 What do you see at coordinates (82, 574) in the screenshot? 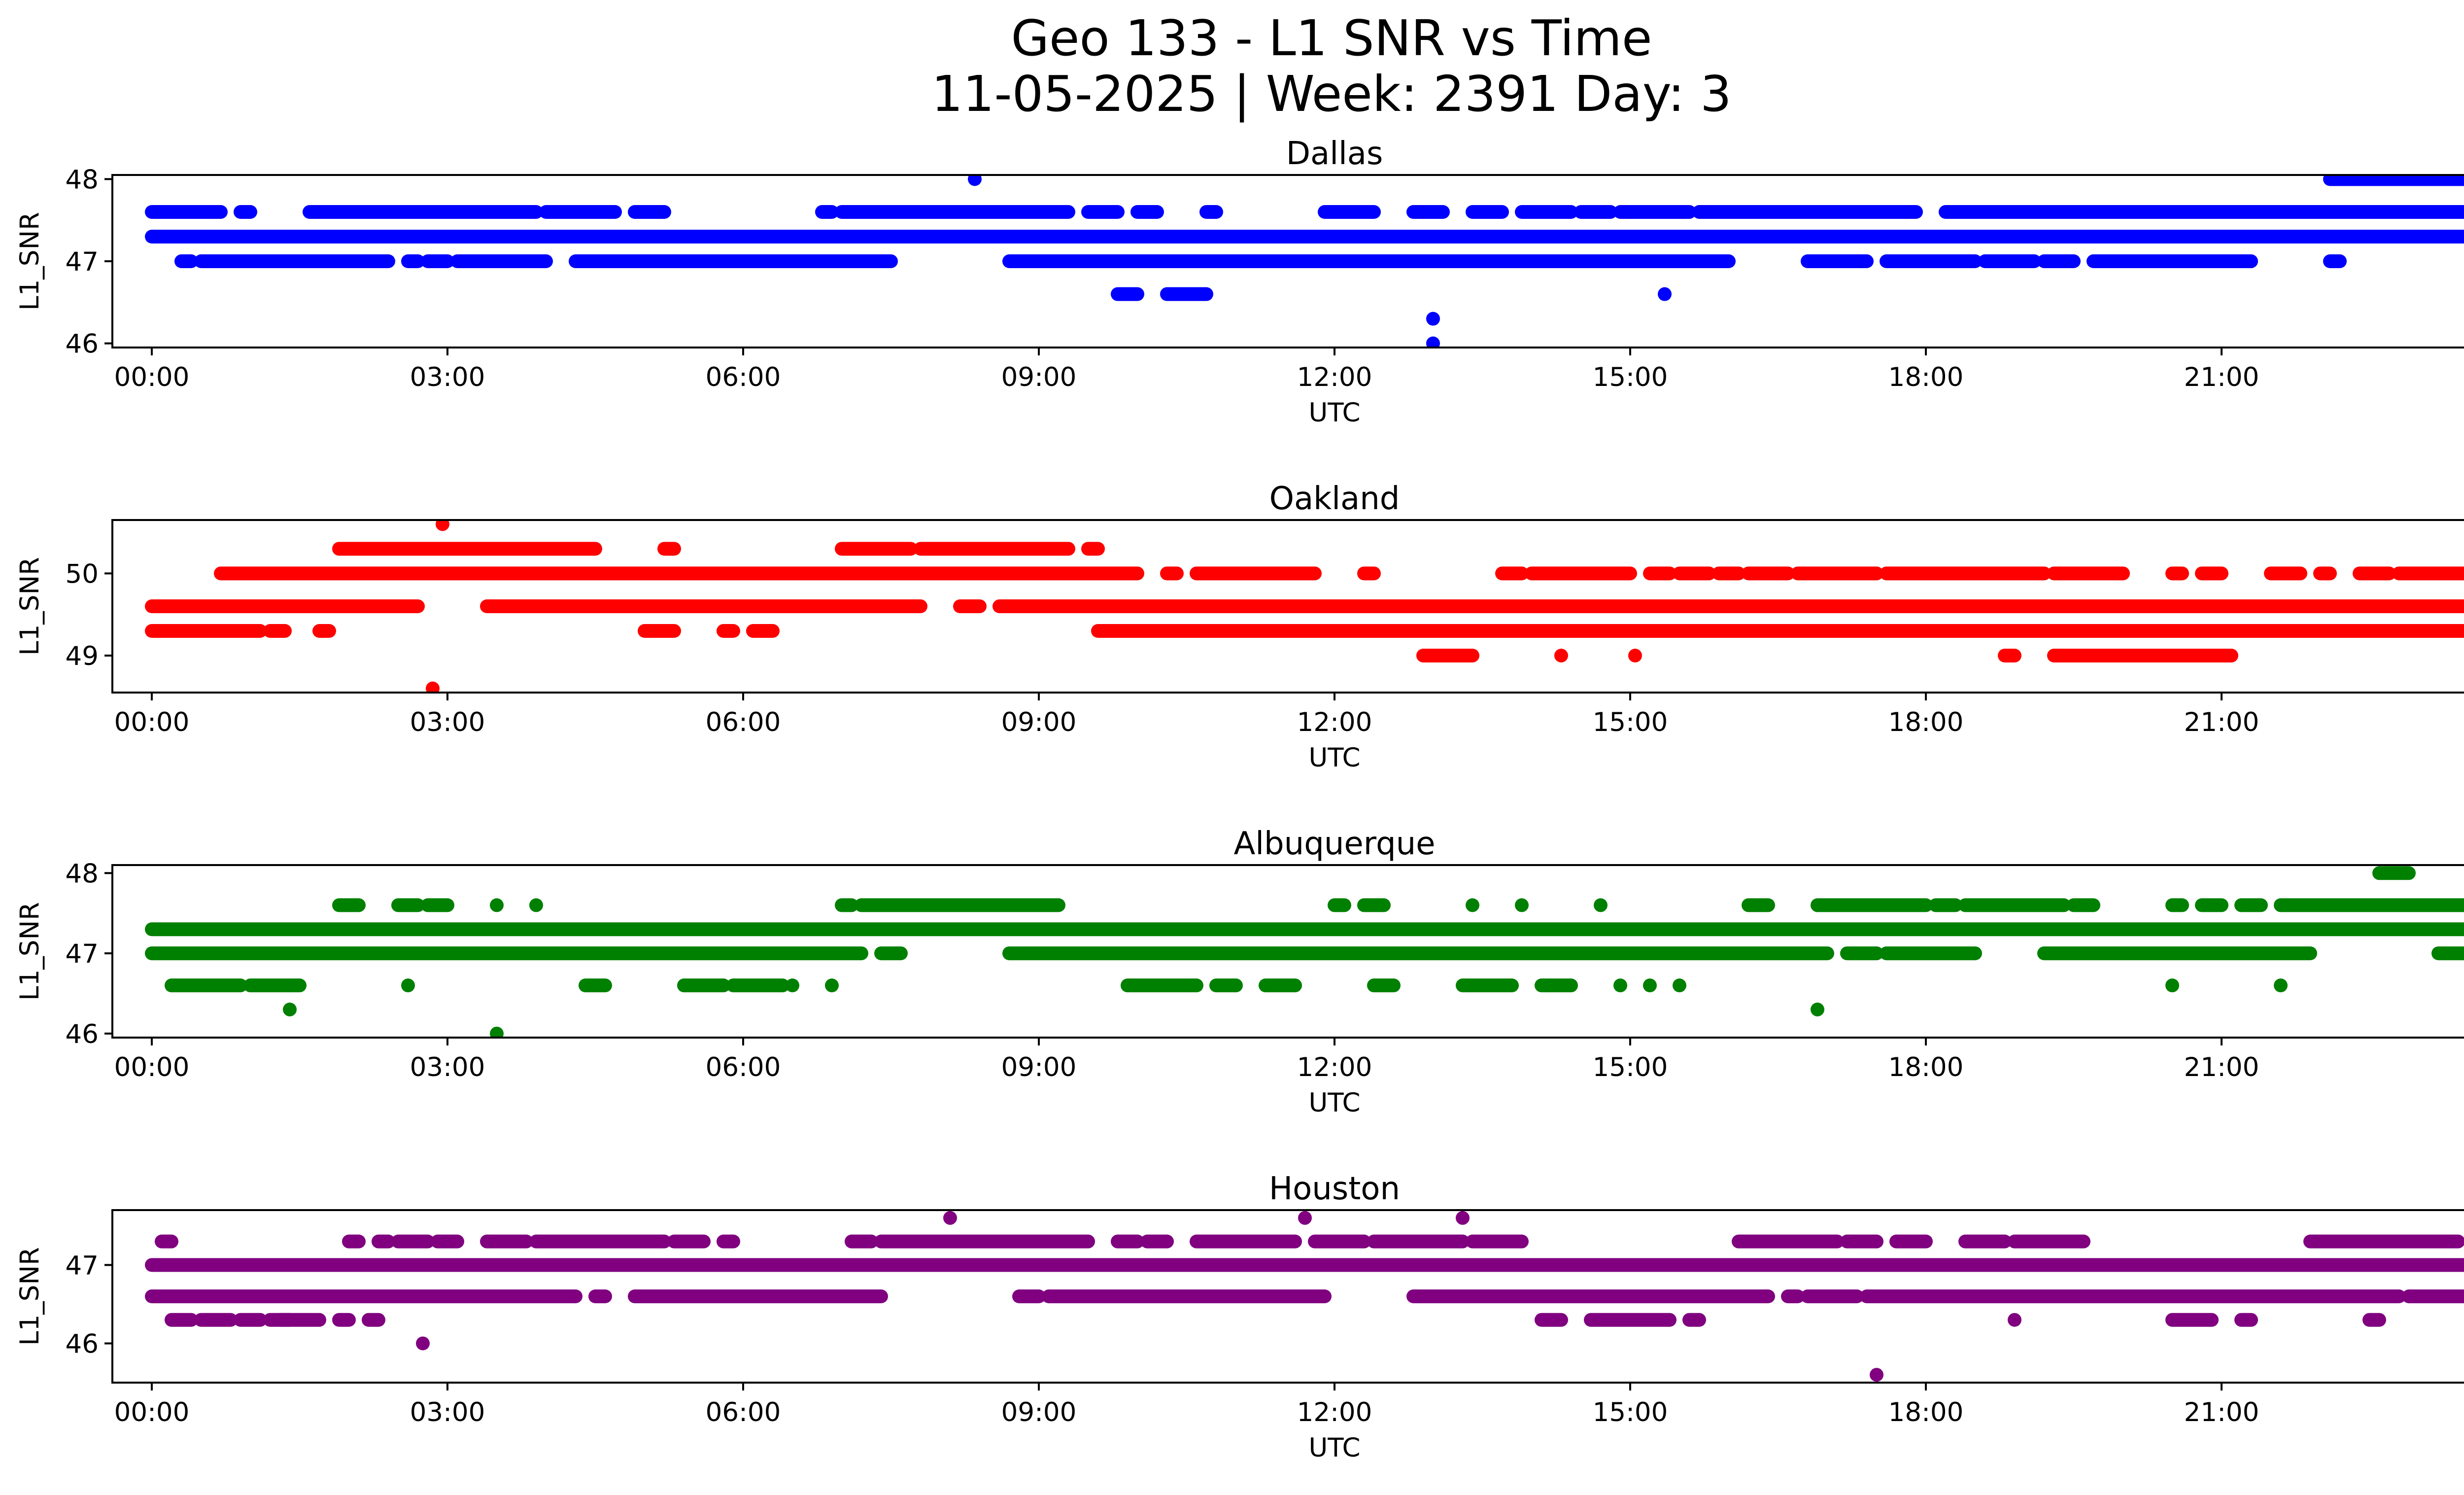
I see `y-tick-label: 50` at bounding box center [82, 574].